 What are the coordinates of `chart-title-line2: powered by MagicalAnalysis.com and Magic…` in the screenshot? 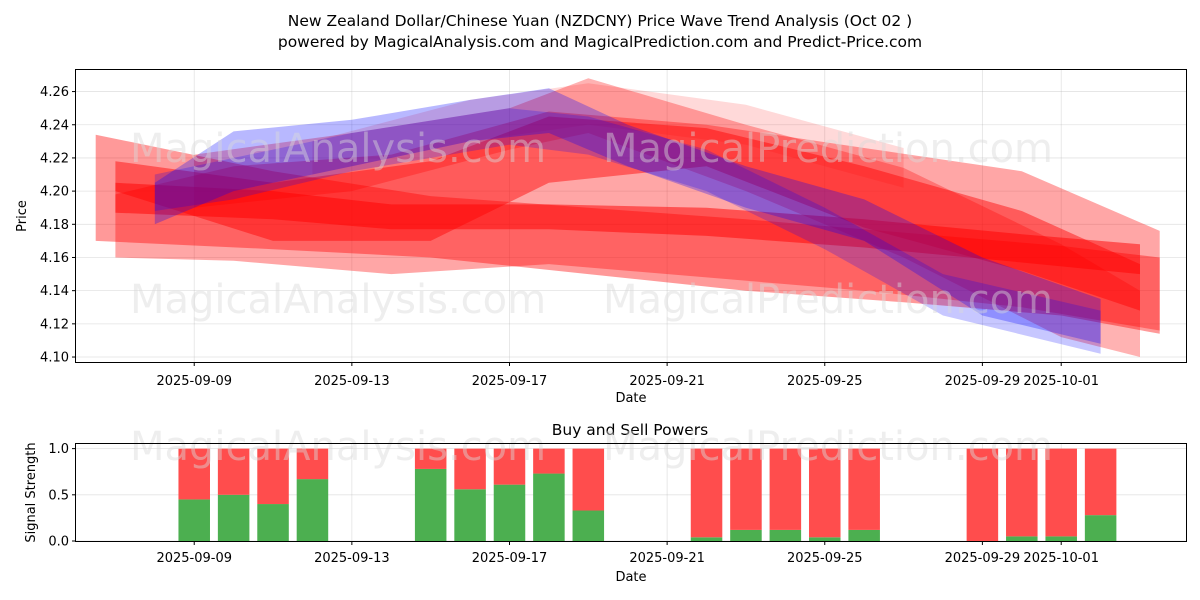 It's located at (600, 42).